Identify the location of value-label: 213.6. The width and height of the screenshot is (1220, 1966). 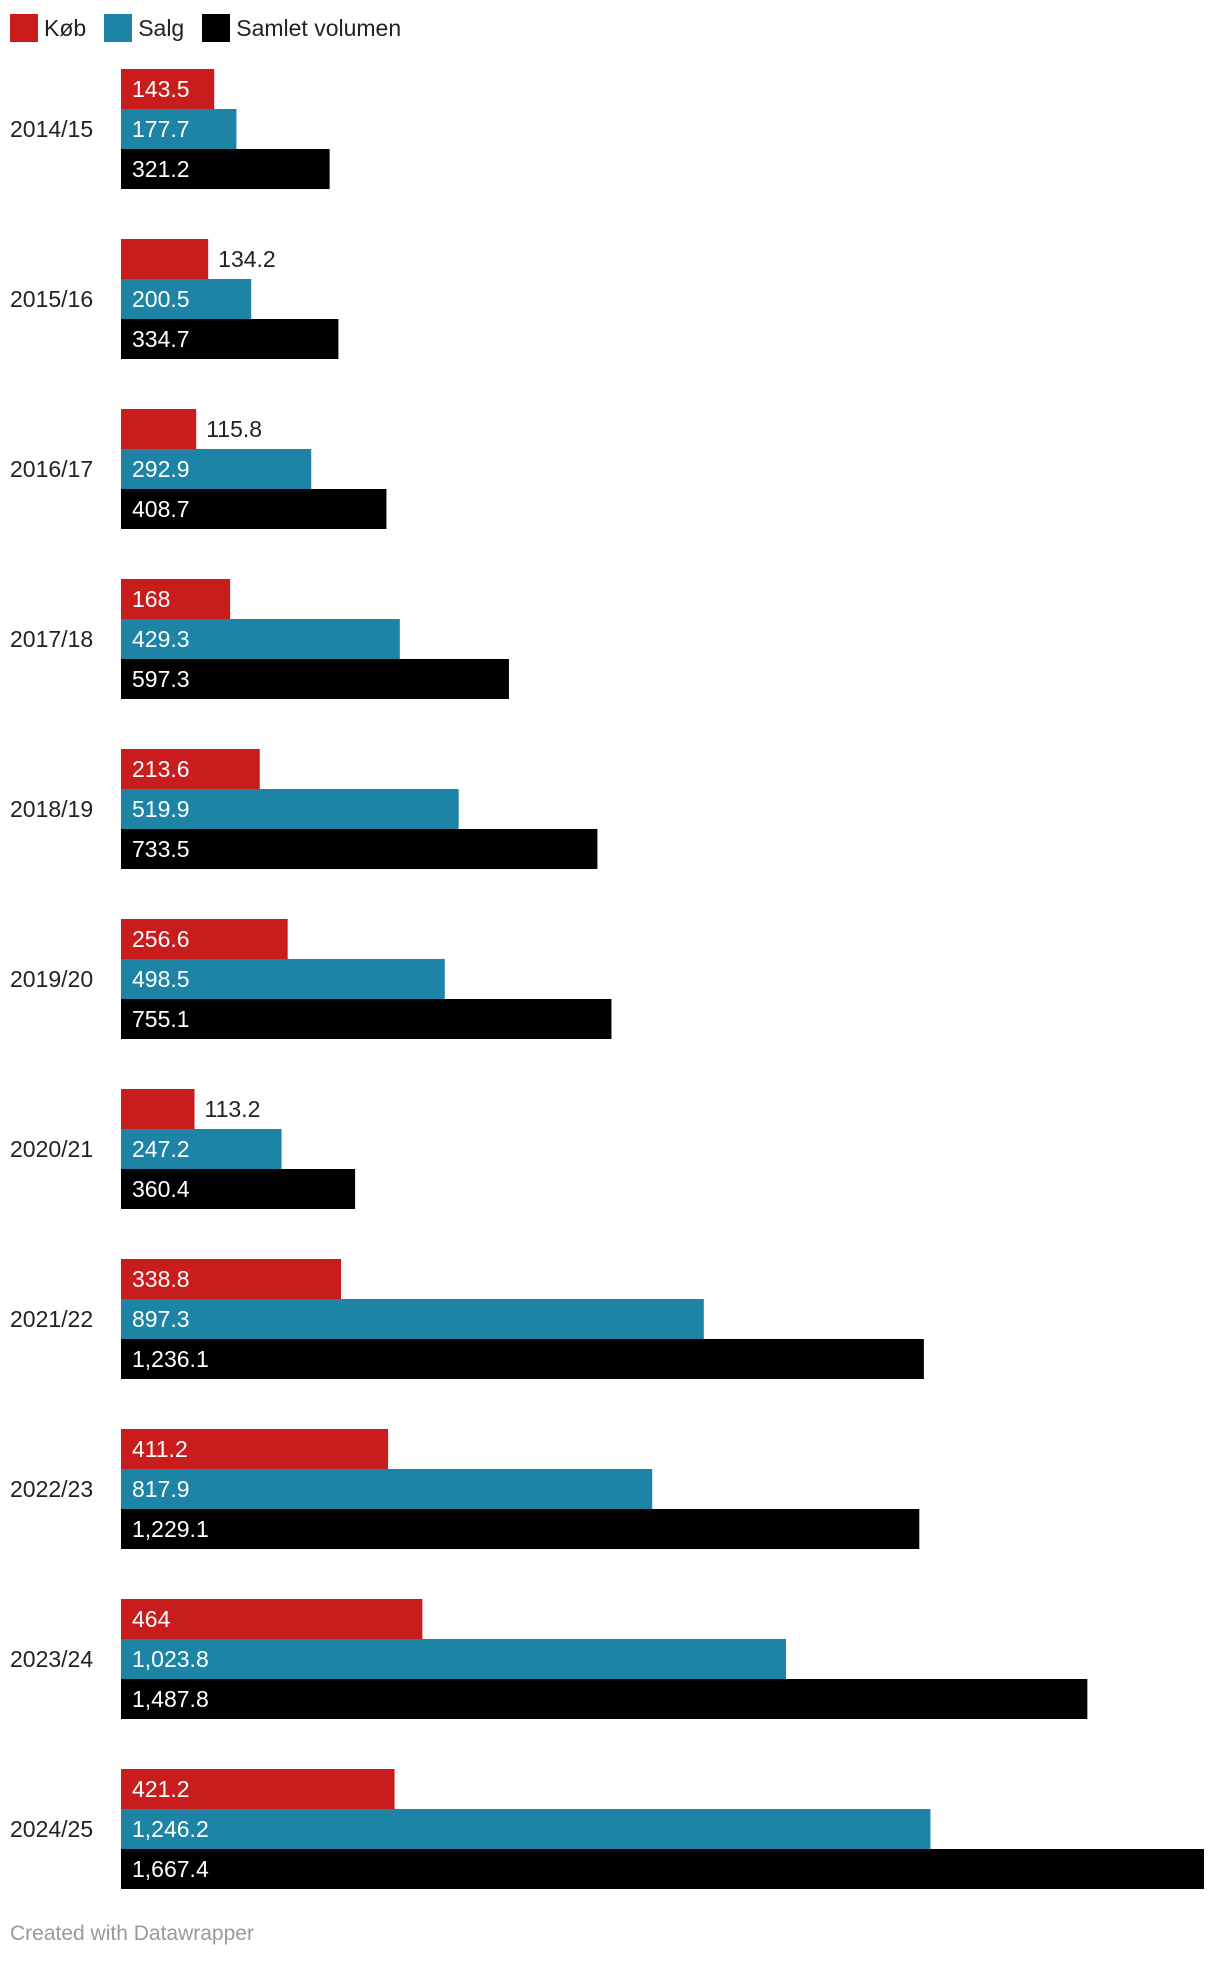
(161, 769).